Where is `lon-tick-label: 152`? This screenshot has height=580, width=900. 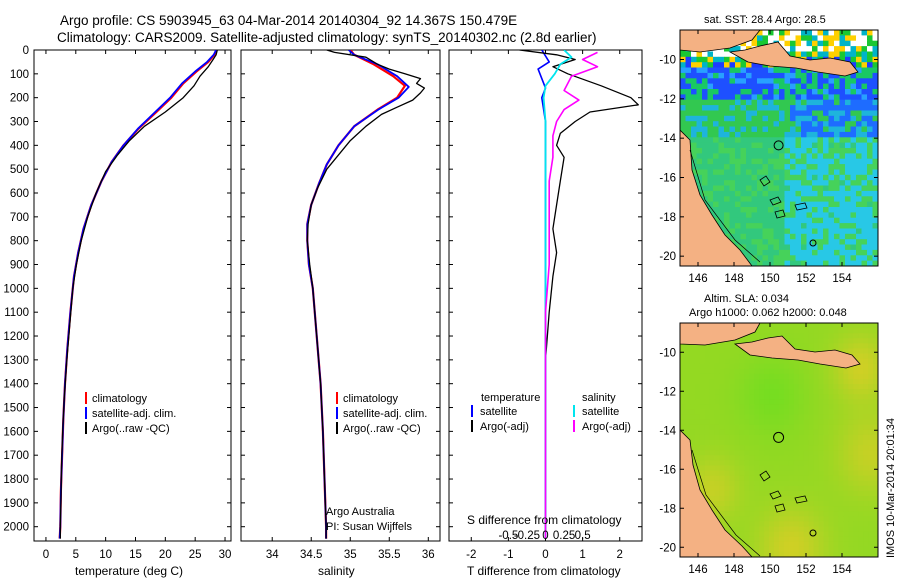
lon-tick-label: 152 is located at coordinates (805, 570).